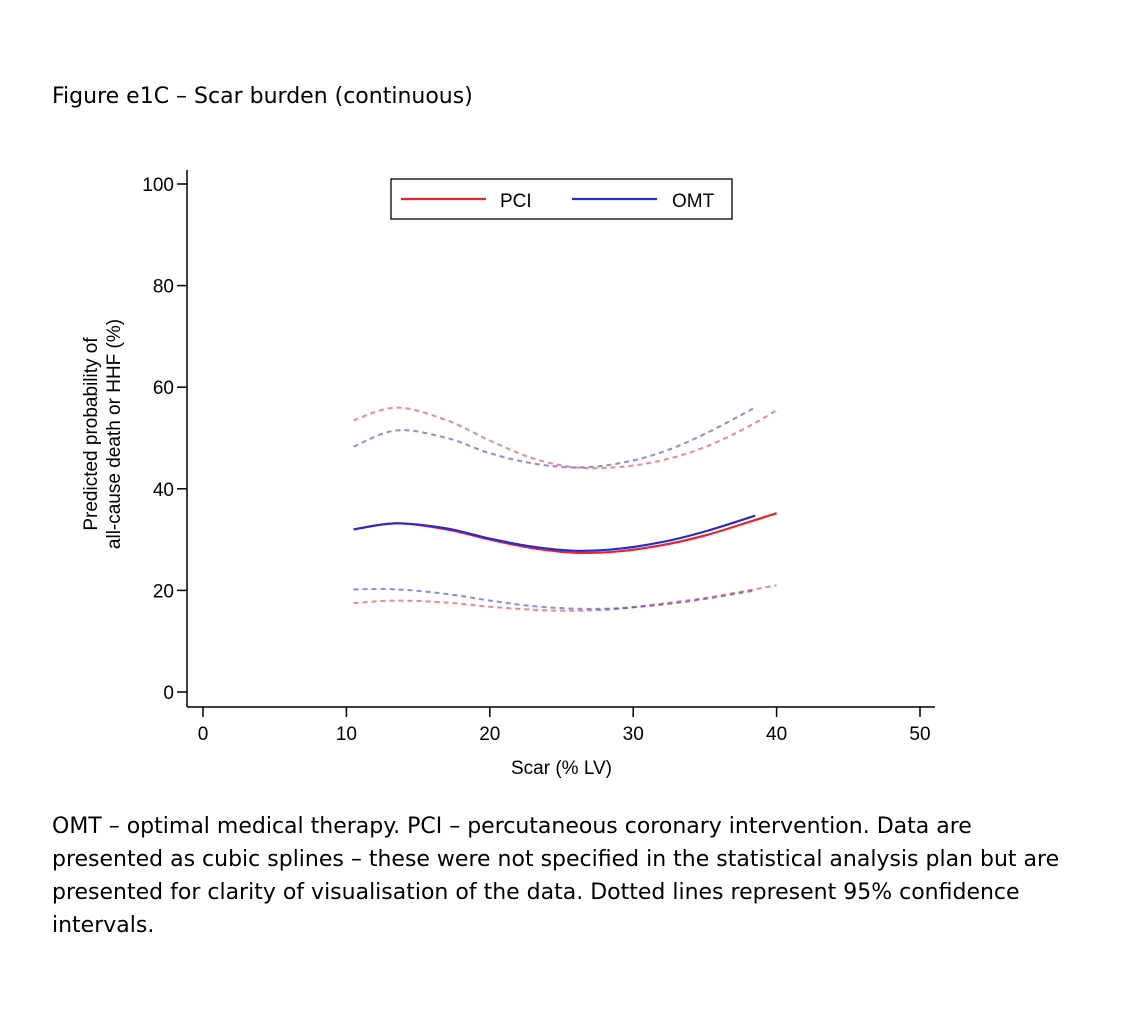 Image resolution: width=1125 pixels, height=1032 pixels. I want to click on y-tick-label: 20, so click(163, 591).